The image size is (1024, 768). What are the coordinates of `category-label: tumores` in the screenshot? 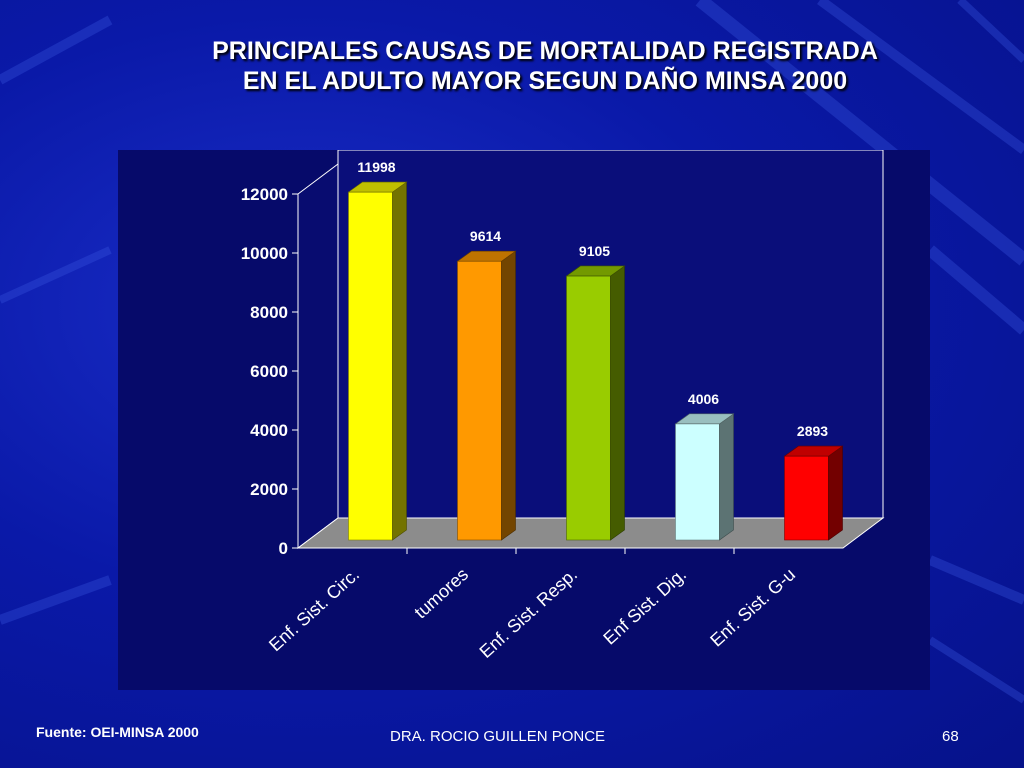 It's located at (441, 593).